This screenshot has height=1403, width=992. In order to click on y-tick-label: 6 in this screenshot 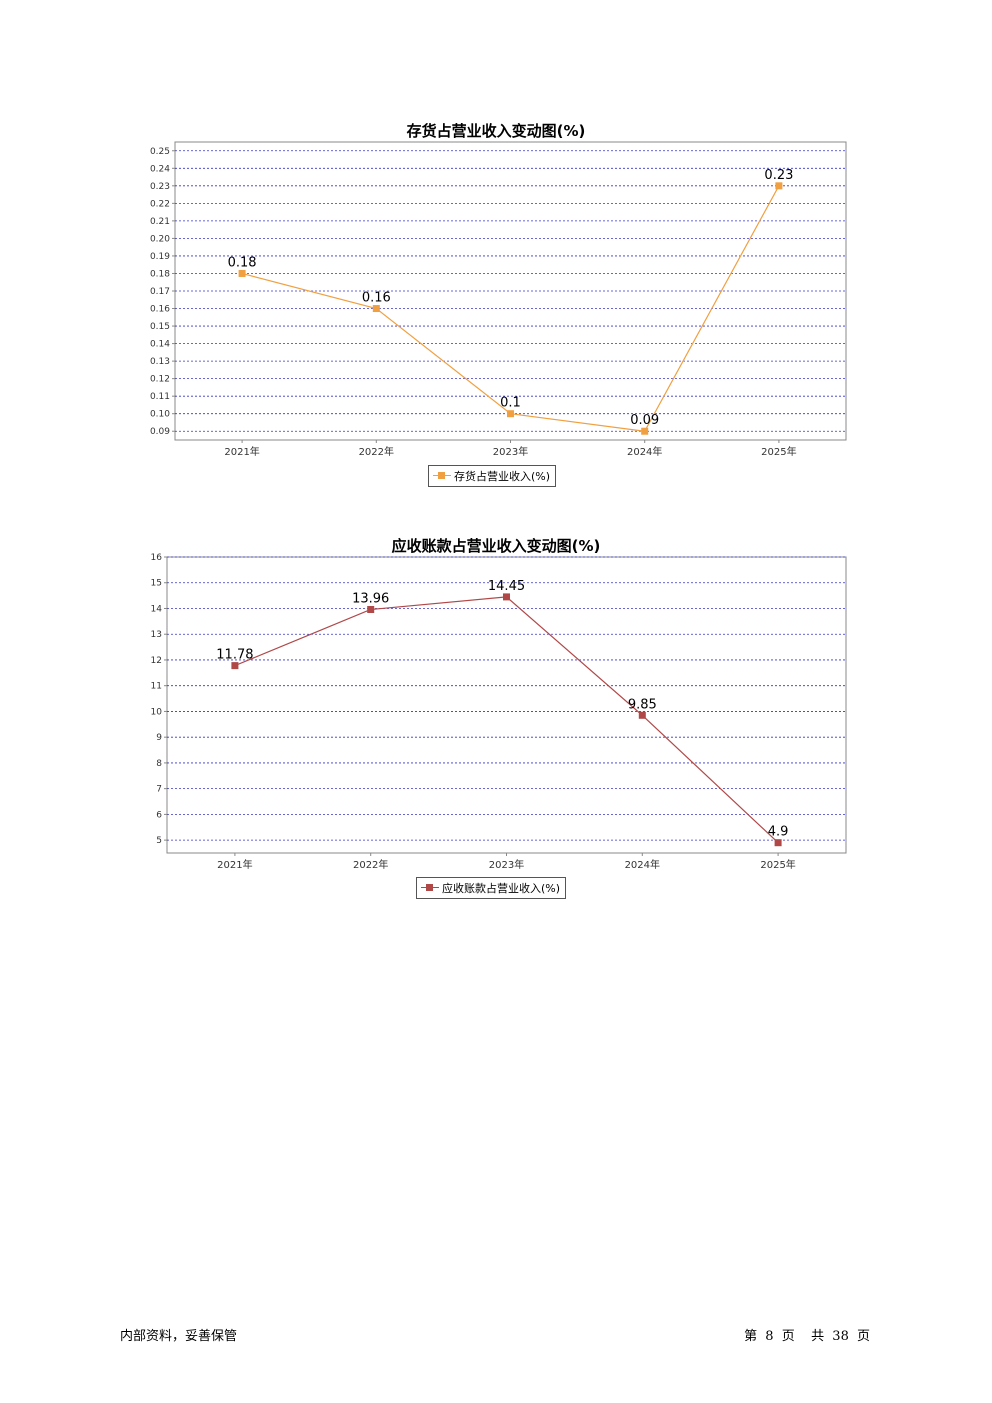, I will do `click(159, 815)`.